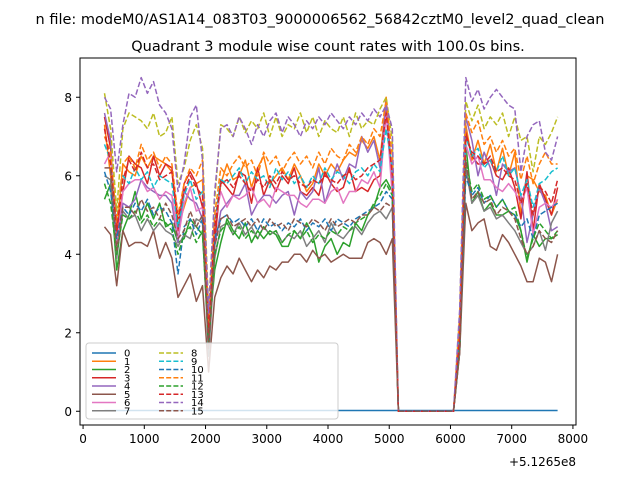 The image size is (640, 480). I want to click on legend-label-12: 12, so click(197, 387).